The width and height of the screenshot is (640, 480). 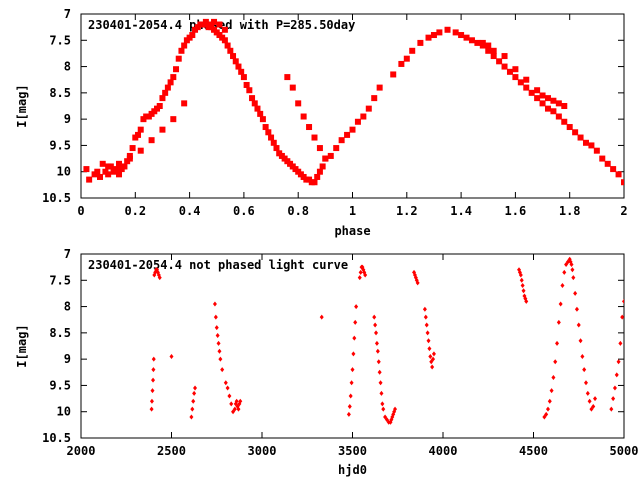 I want to click on phased-x-tick-label: 1, so click(x=352, y=211).